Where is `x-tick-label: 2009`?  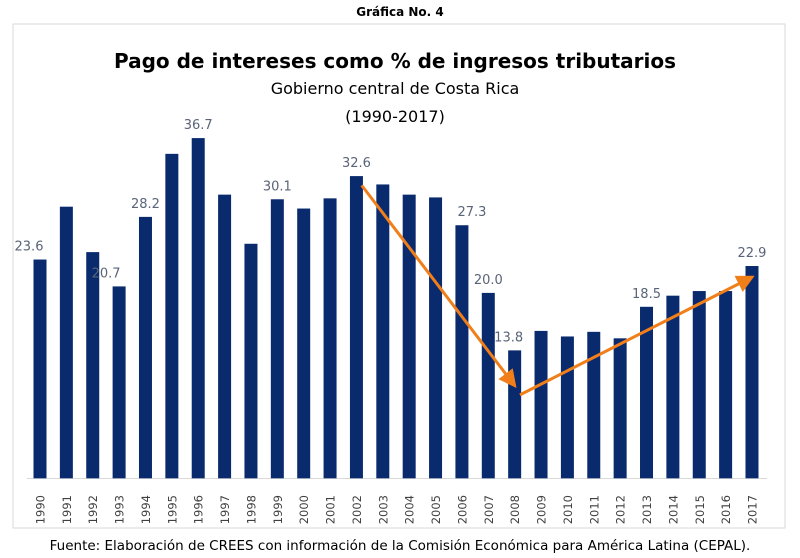 x-tick-label: 2009 is located at coordinates (542, 509).